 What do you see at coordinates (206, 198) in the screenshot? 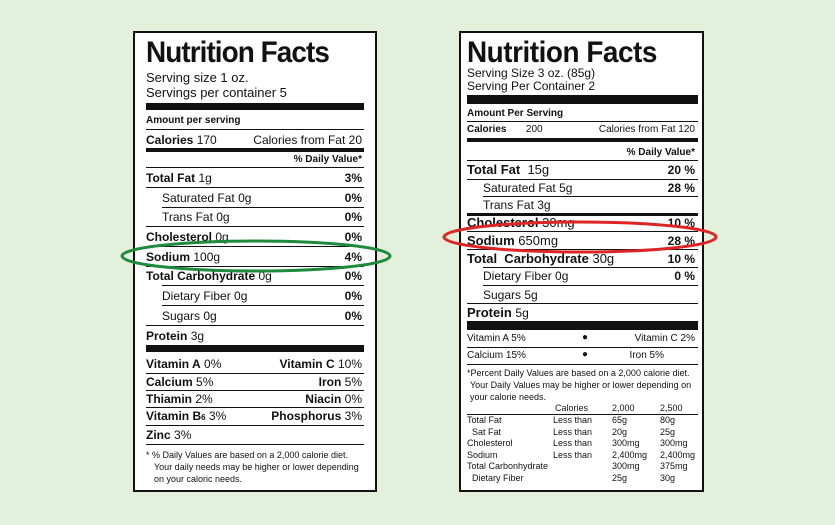
I see `nutrient-row-saturated-fat: Saturated Fat 0g` at bounding box center [206, 198].